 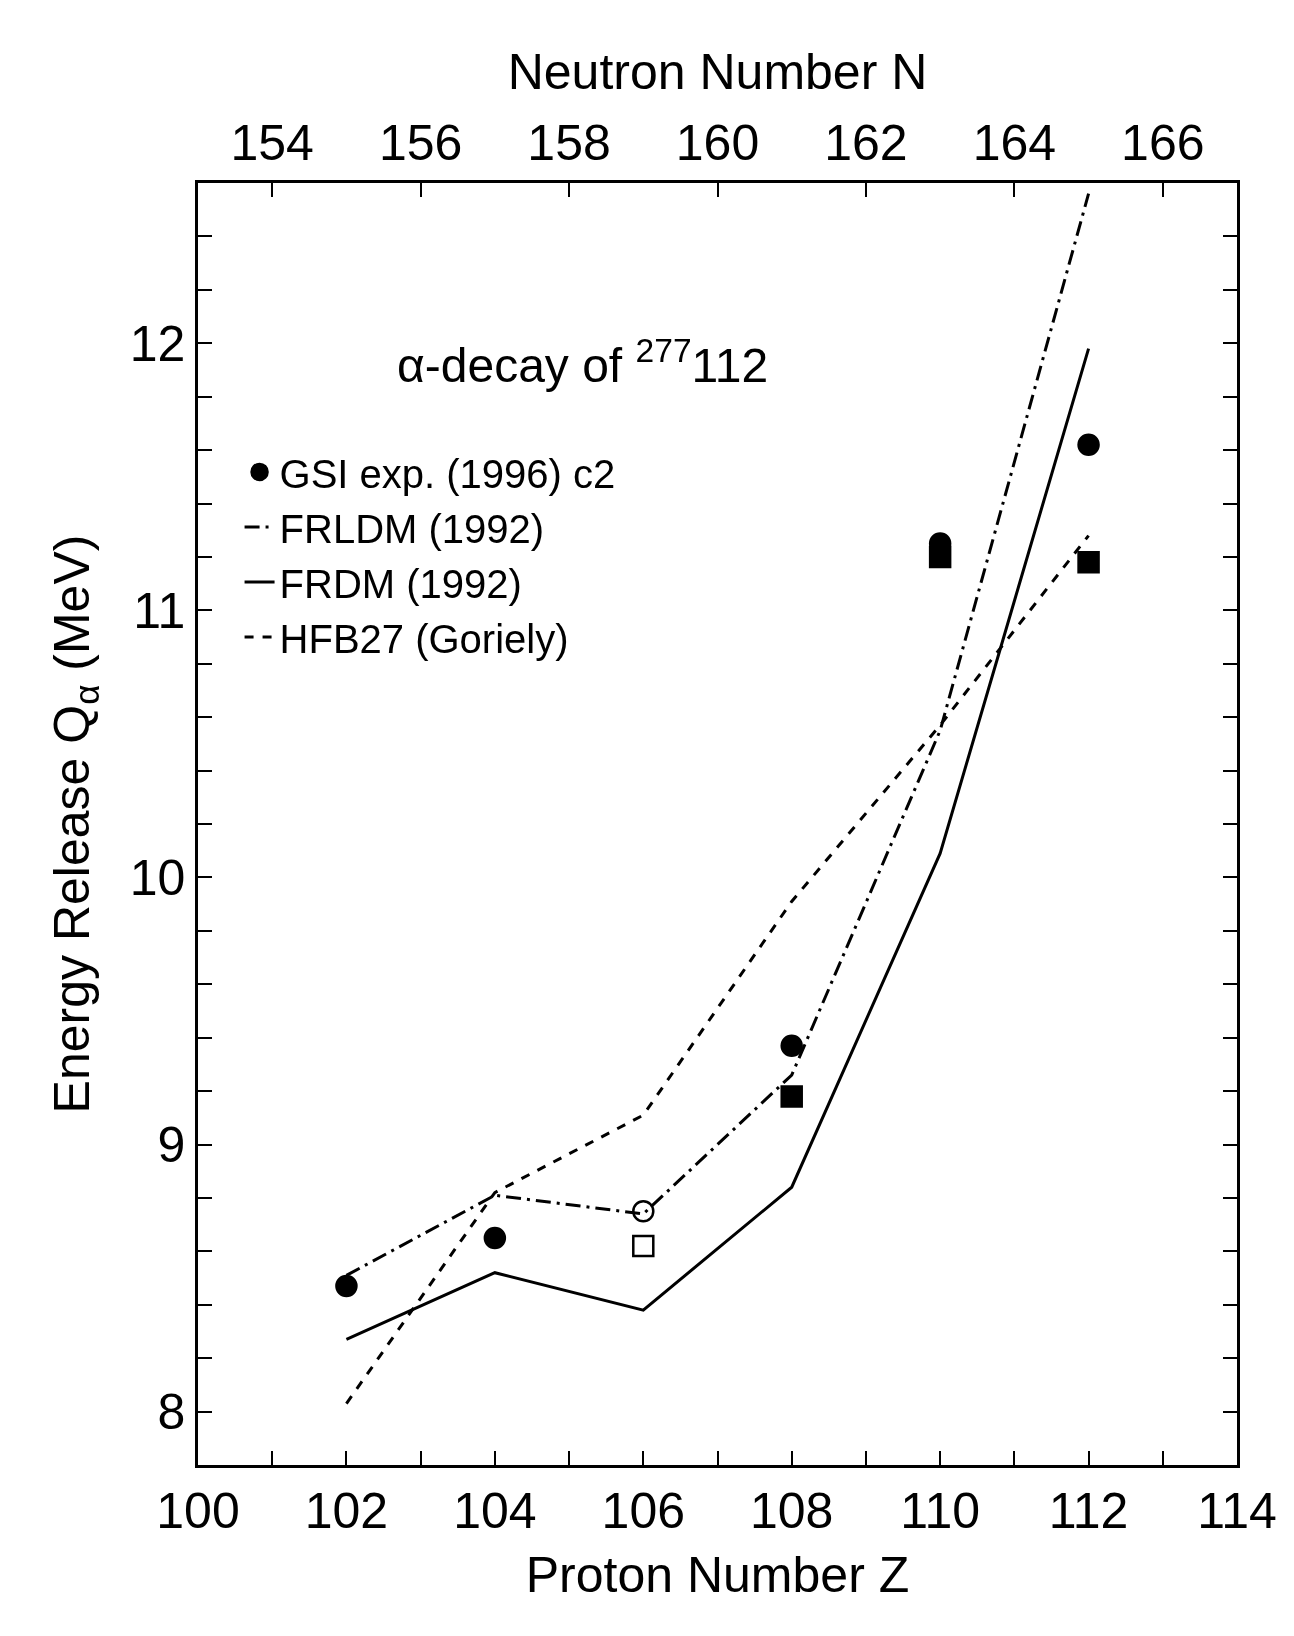 What do you see at coordinates (569, 143) in the screenshot?
I see `x2-tick-label: 158` at bounding box center [569, 143].